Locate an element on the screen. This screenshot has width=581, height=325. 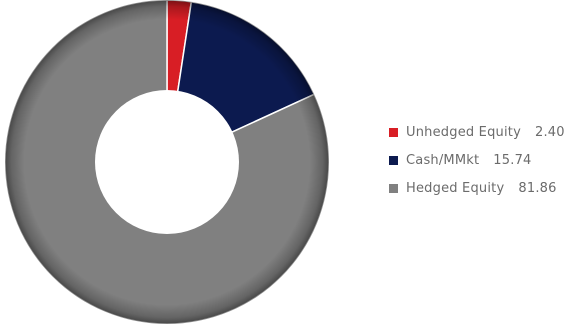
legend-item-hedged-equity: Hedged Equity 81.86 is located at coordinates (477, 188).